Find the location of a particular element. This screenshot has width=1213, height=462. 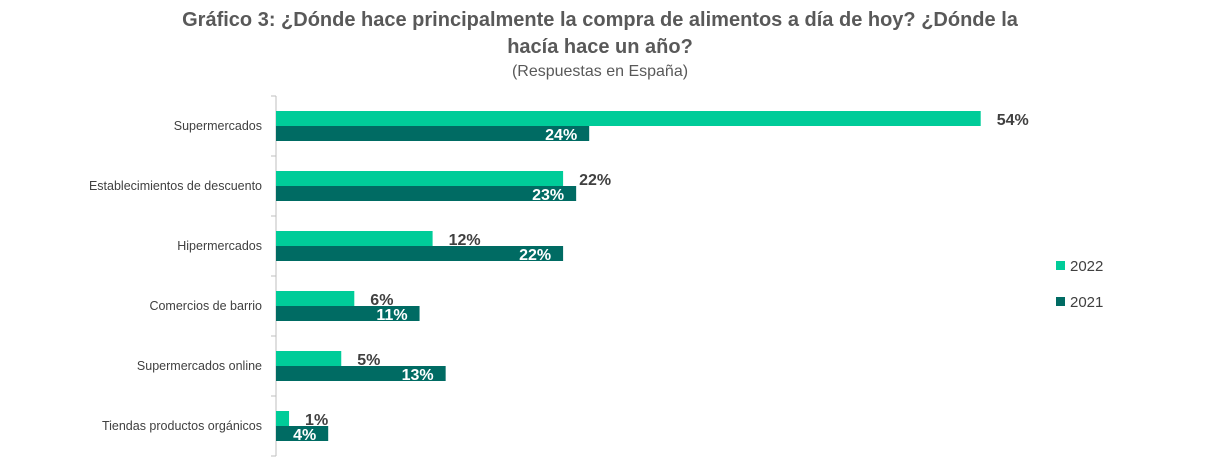

legend-label-2021: 2021 is located at coordinates (1086, 302).